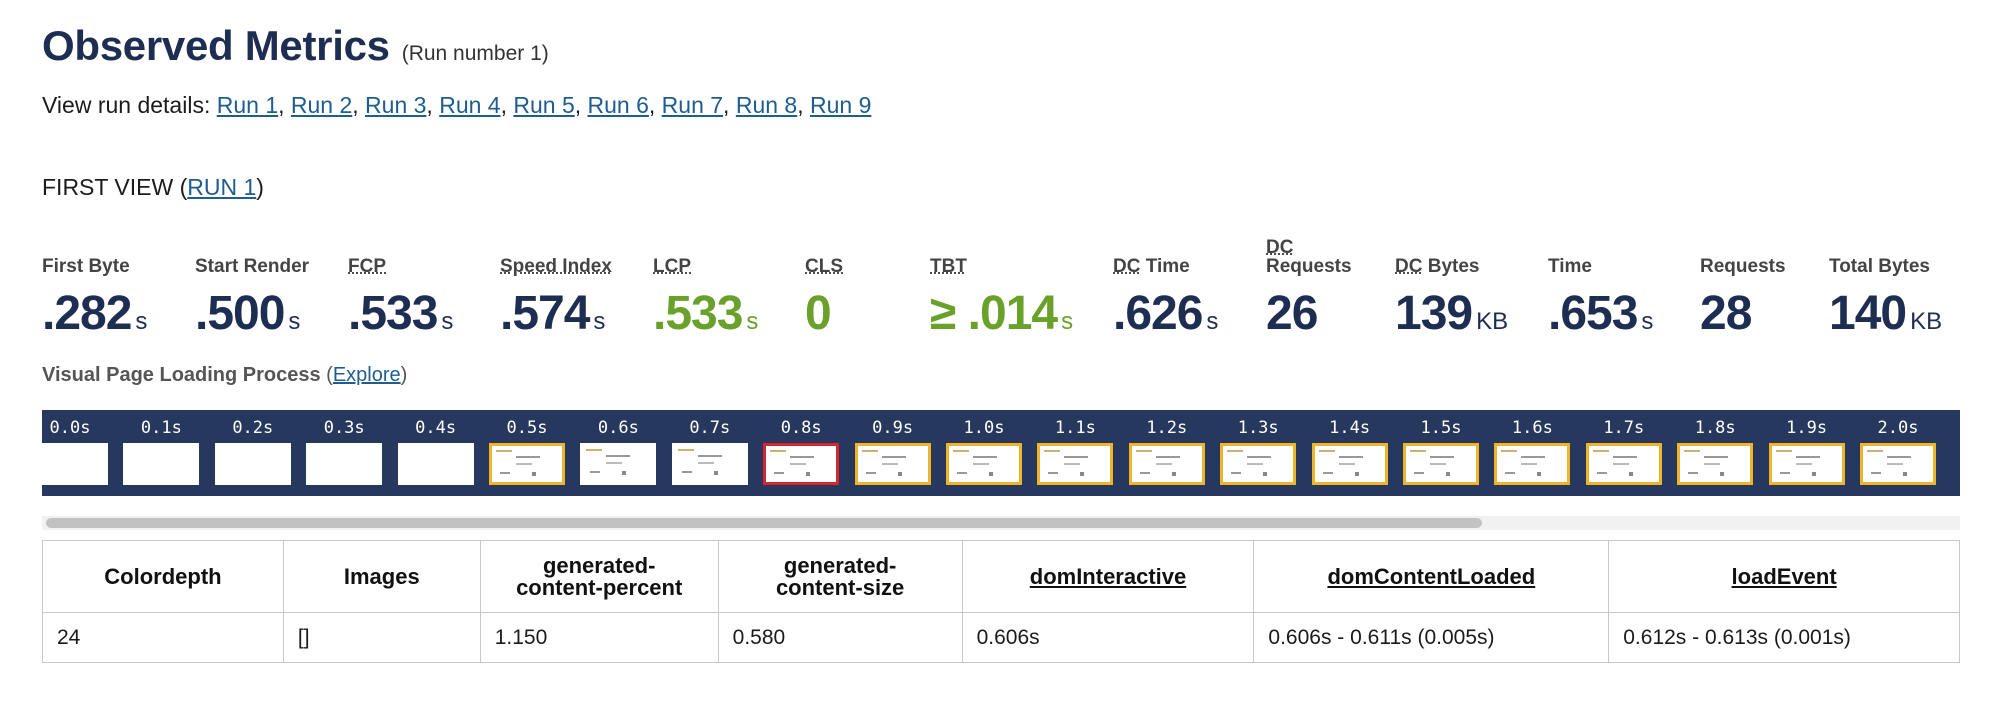 The image size is (1999, 724). I want to click on filmstrip-frame: 2.0s, so click(1898, 453).